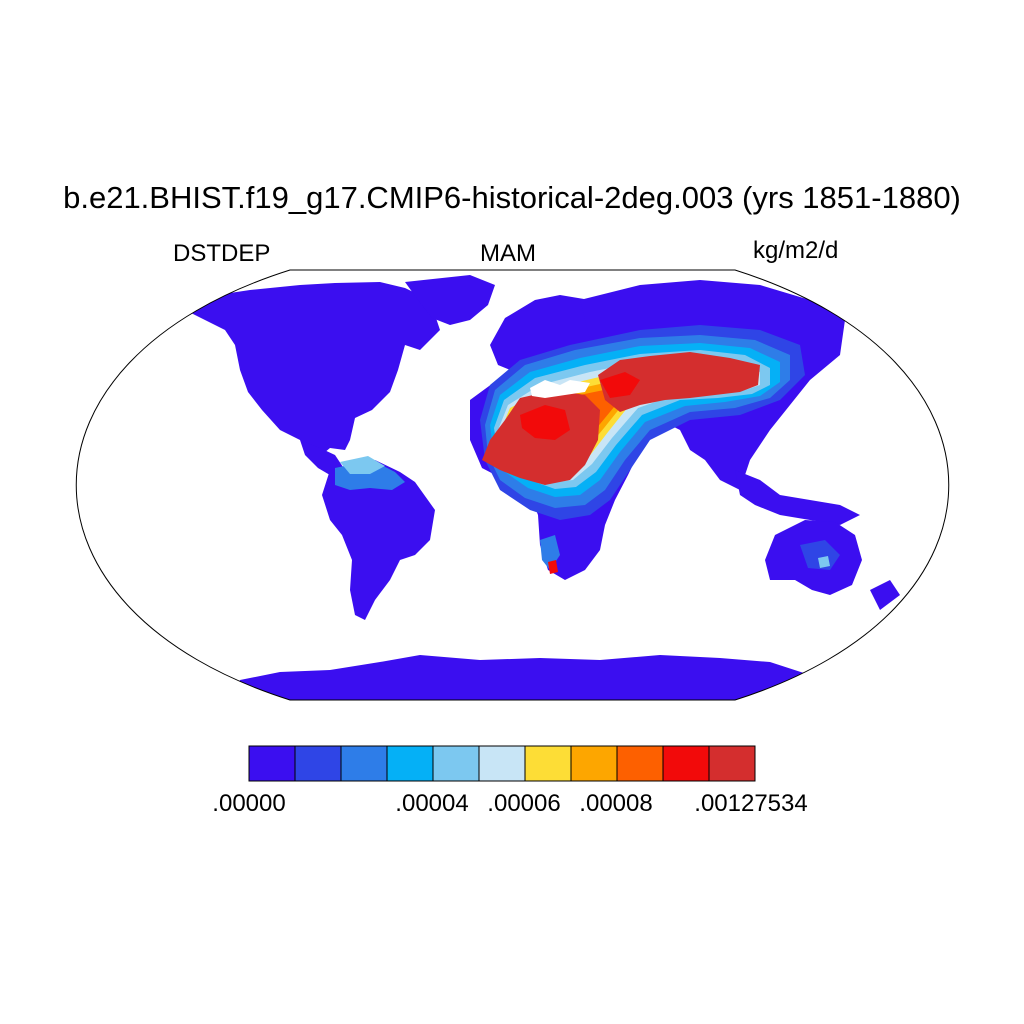 The height and width of the screenshot is (1024, 1024). I want to click on colorbar-label-0: .00000, so click(249, 803).